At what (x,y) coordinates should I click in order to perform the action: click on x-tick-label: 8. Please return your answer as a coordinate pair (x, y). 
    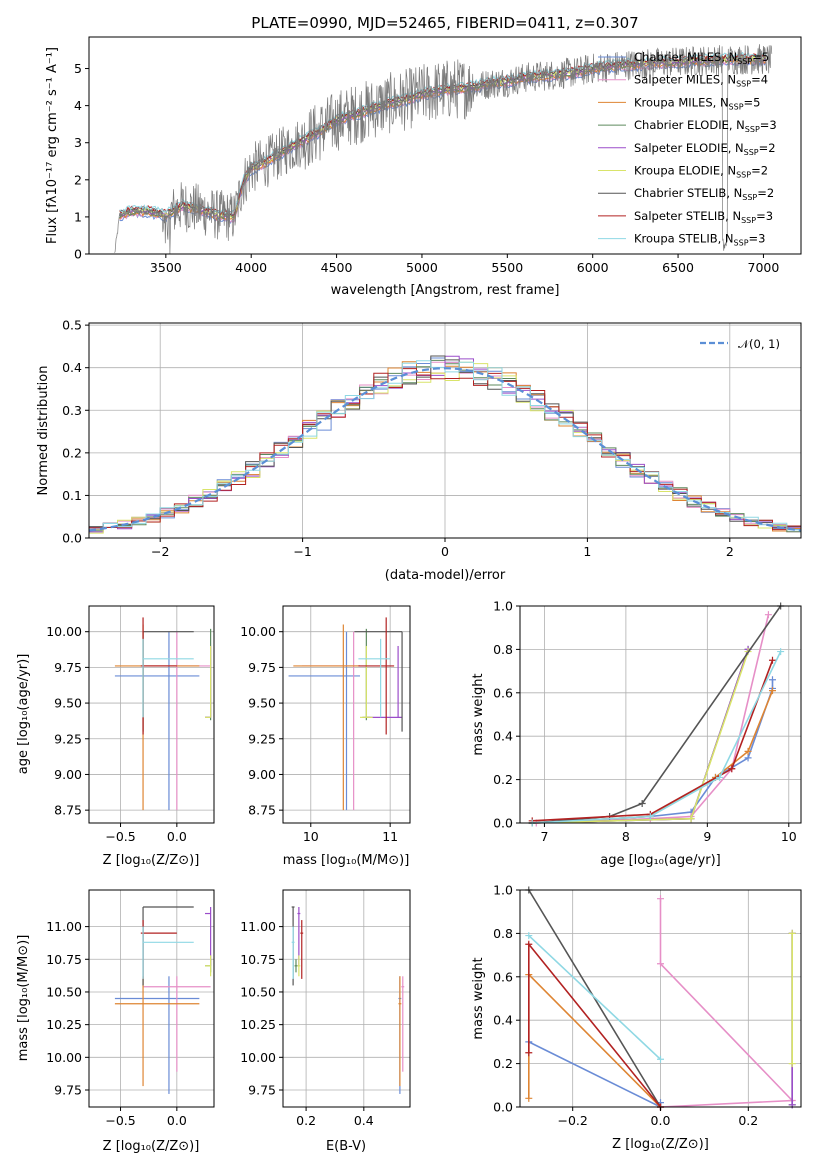
    Looking at the image, I should click on (626, 836).